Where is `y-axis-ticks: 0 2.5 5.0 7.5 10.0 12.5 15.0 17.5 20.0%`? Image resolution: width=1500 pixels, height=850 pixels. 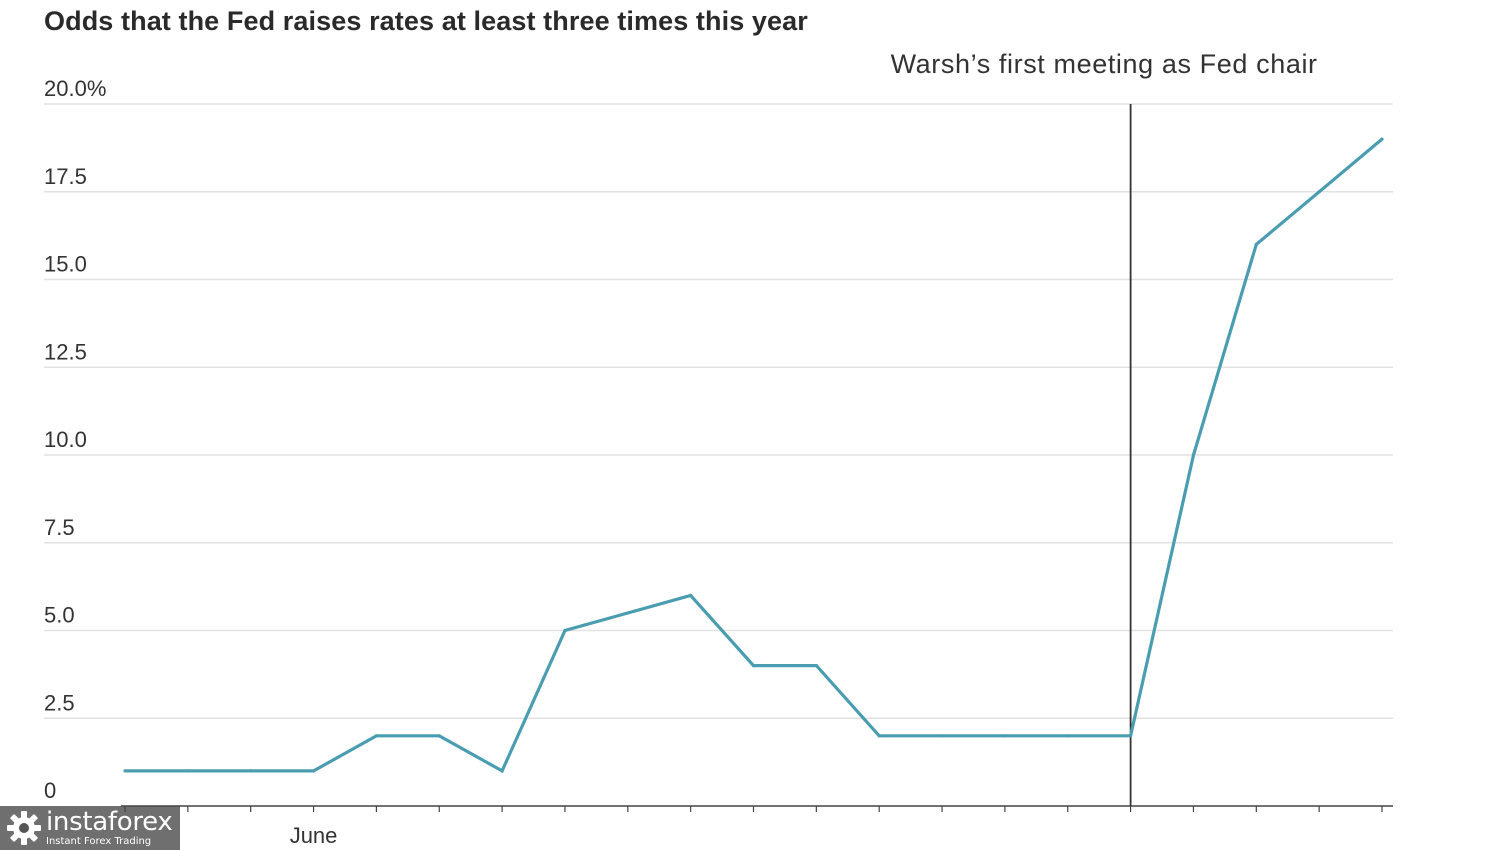 y-axis-ticks: 0 2.5 5.0 7.5 10.0 12.5 15.0 17.5 20.0% is located at coordinates (75, 439).